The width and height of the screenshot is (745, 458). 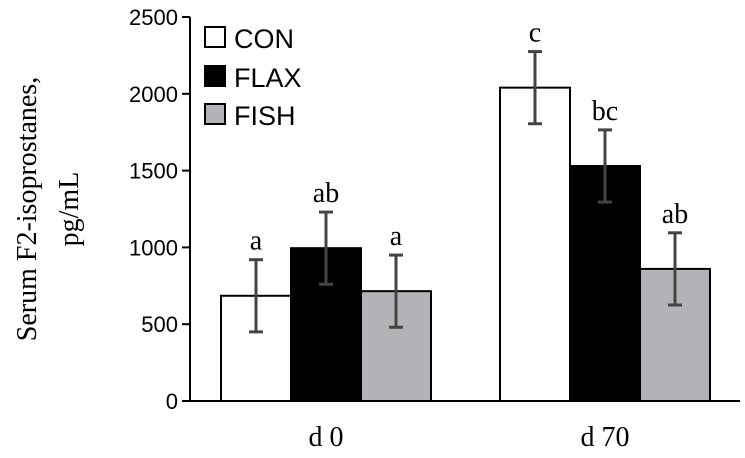 What do you see at coordinates (535, 33) in the screenshot?
I see `significance-label: c` at bounding box center [535, 33].